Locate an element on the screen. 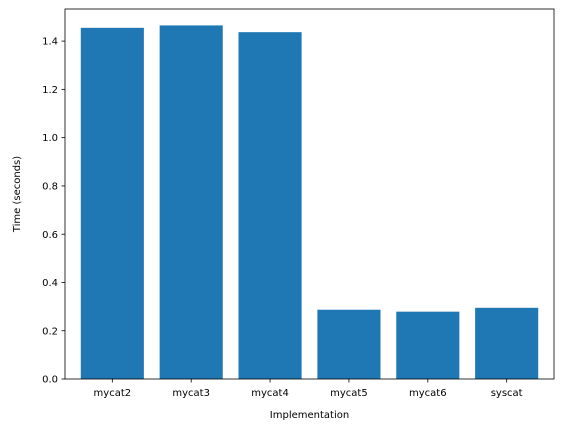  y-tick-label: 0.2 is located at coordinates (50, 331).